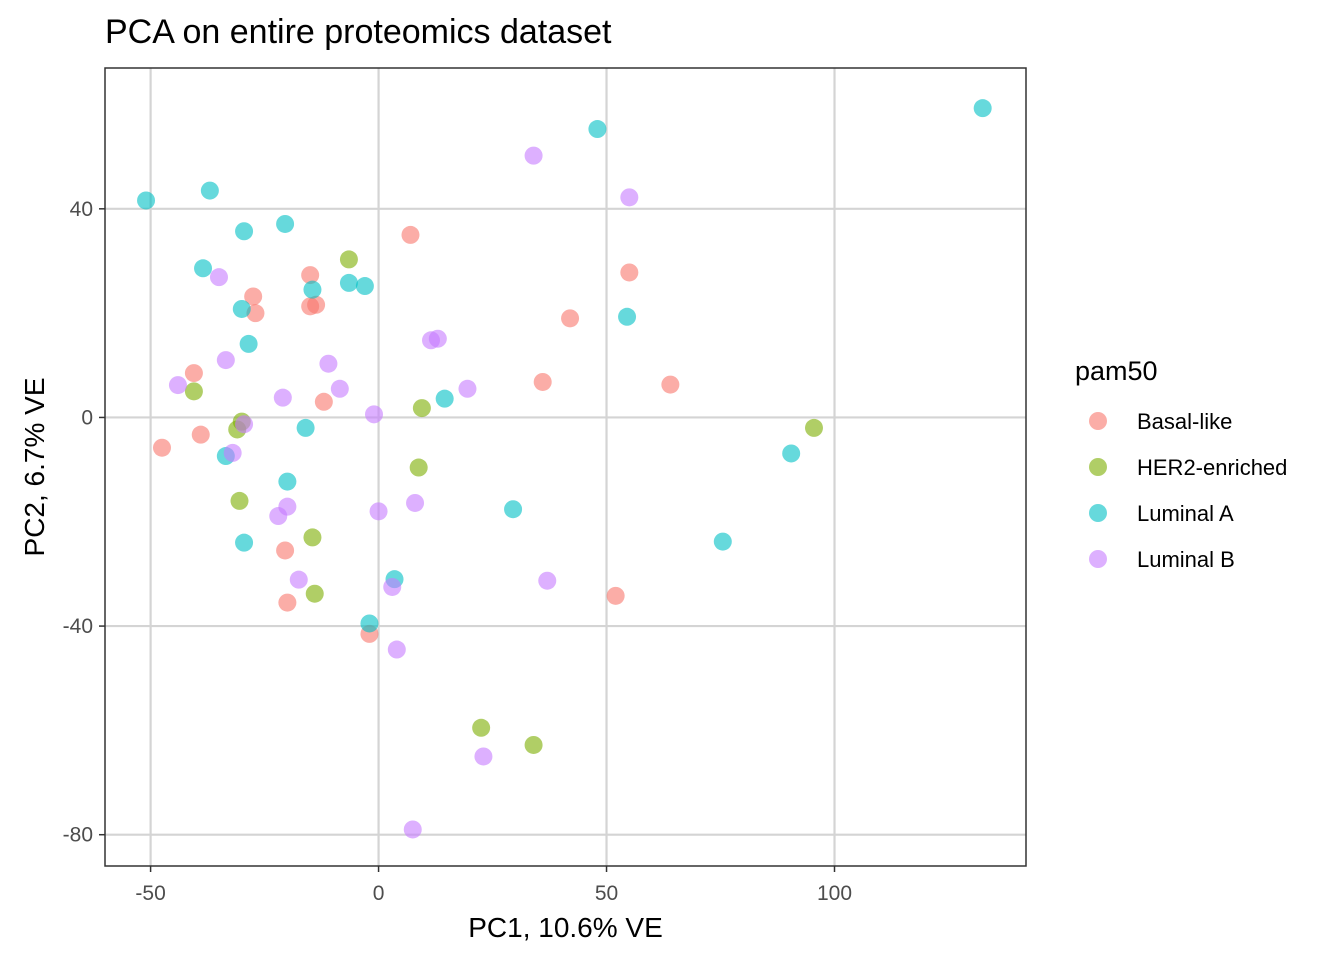 The height and width of the screenshot is (960, 1344). Describe the element at coordinates (834, 893) in the screenshot. I see `x-tick-label: 100` at that location.